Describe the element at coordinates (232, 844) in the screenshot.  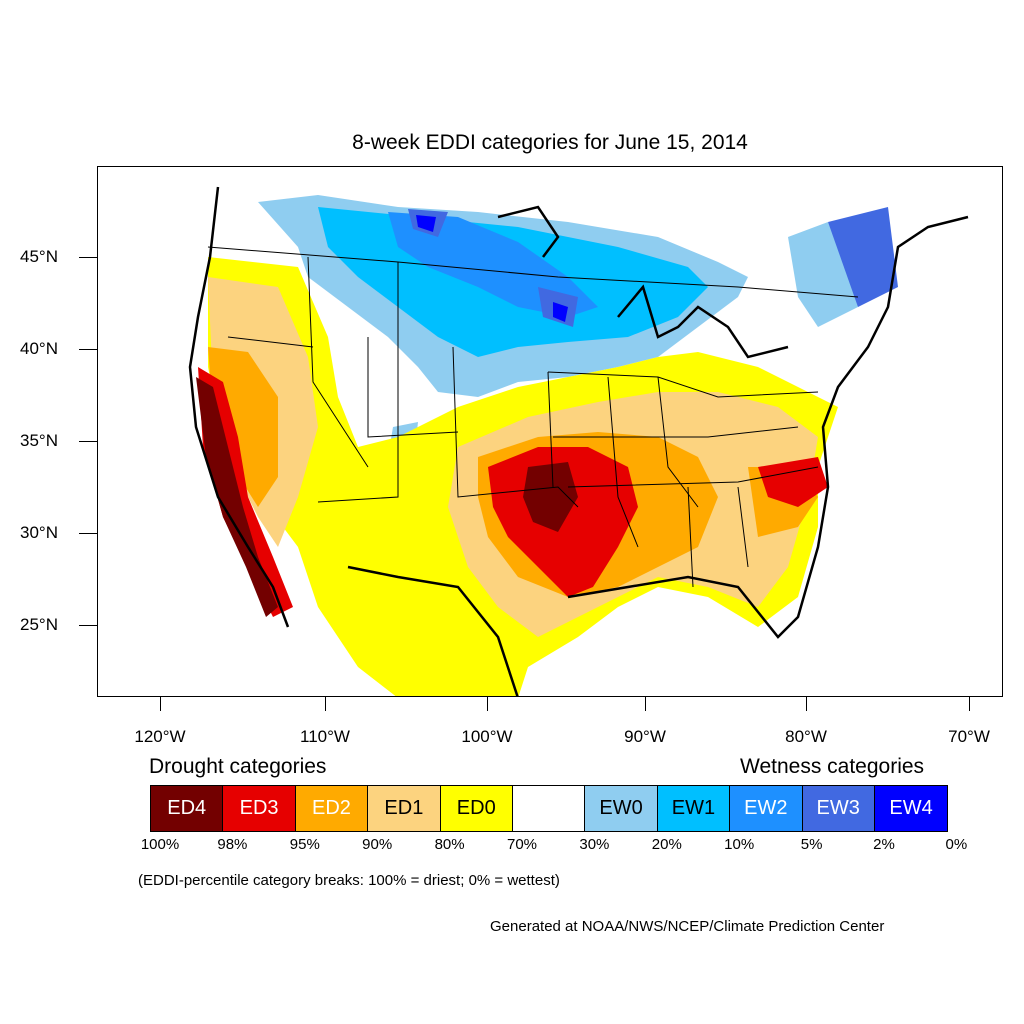
I see `percentile-label: 98%` at that location.